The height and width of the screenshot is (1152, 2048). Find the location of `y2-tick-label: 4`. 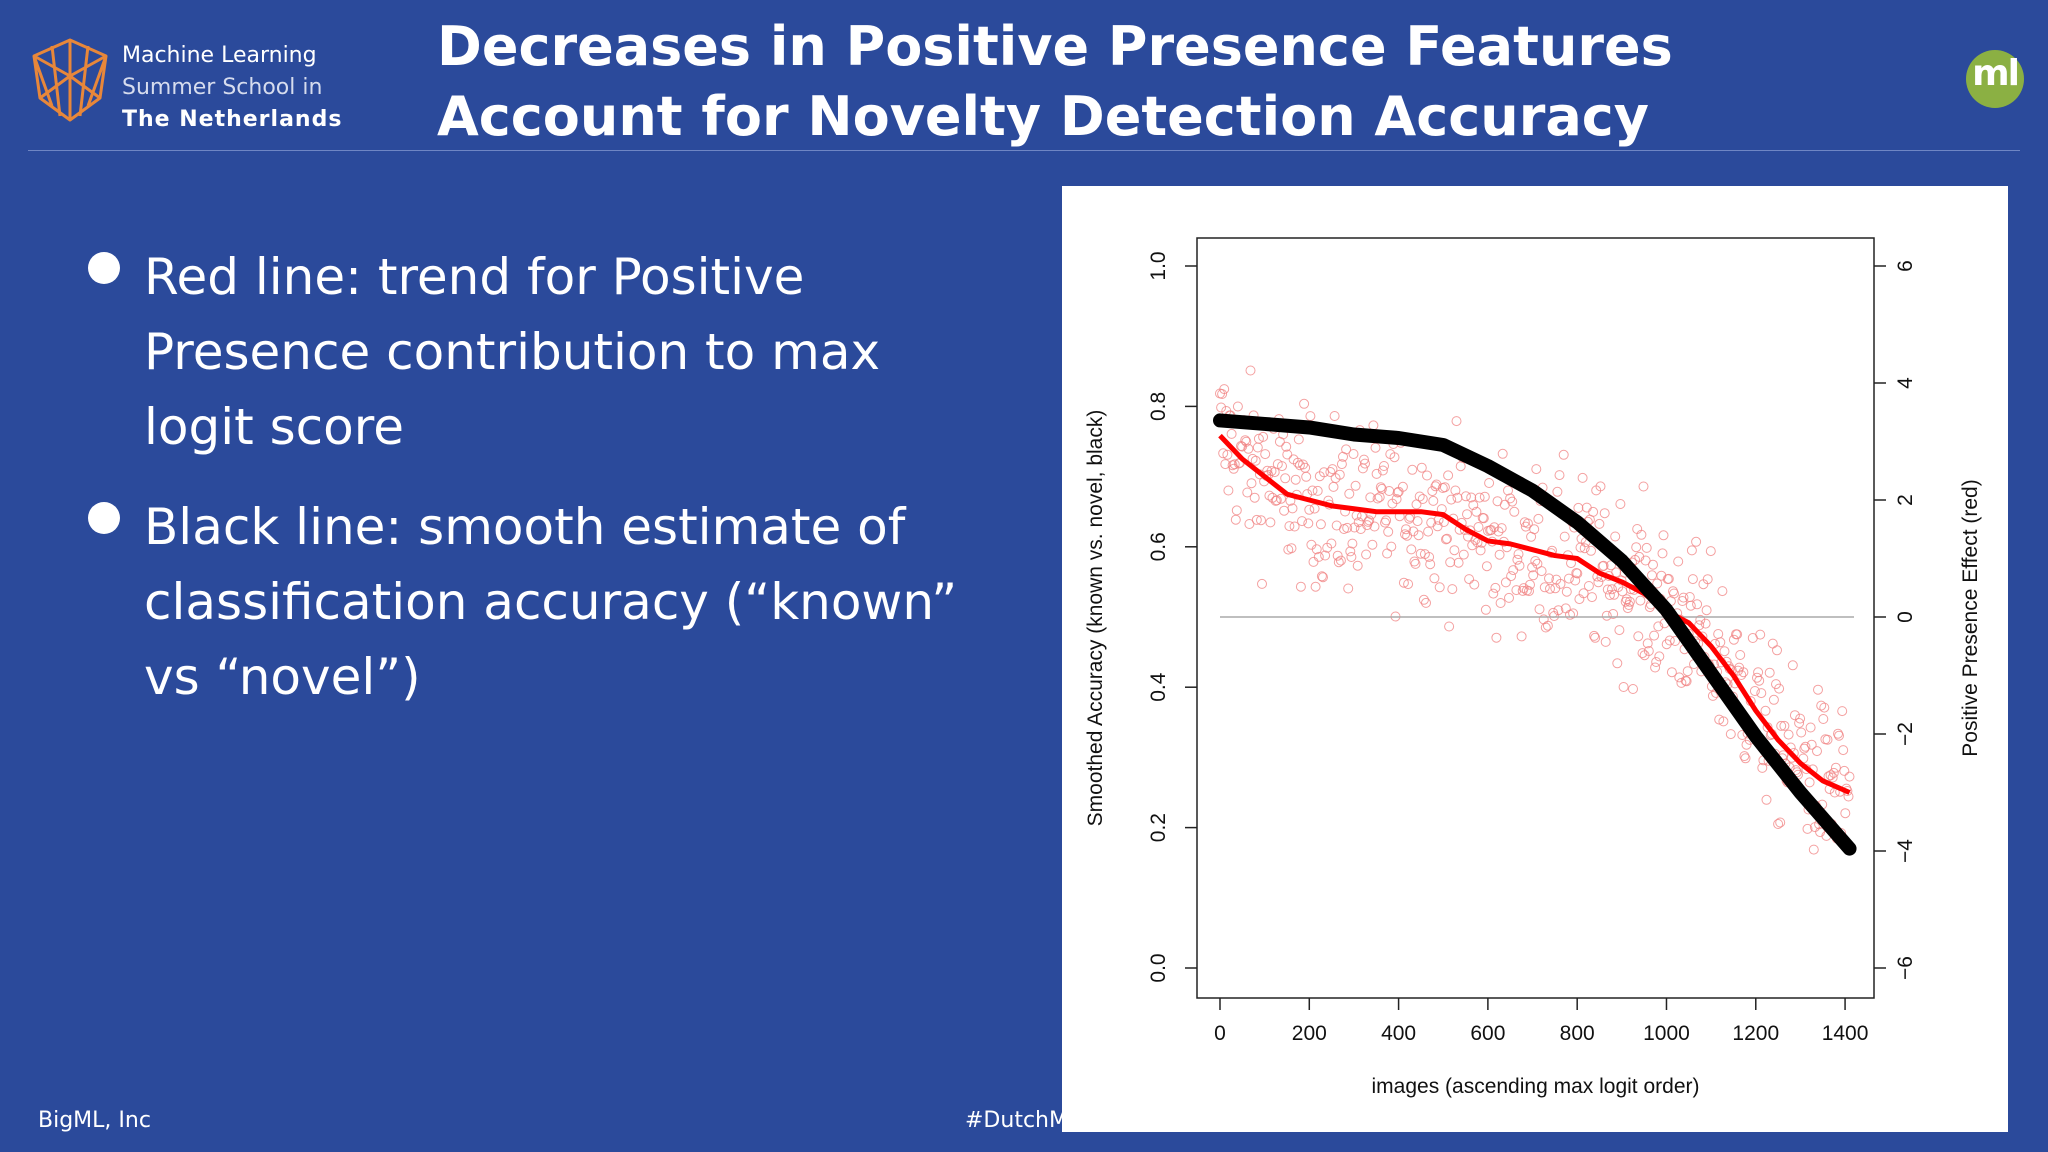

y2-tick-label: 4 is located at coordinates (1905, 383).